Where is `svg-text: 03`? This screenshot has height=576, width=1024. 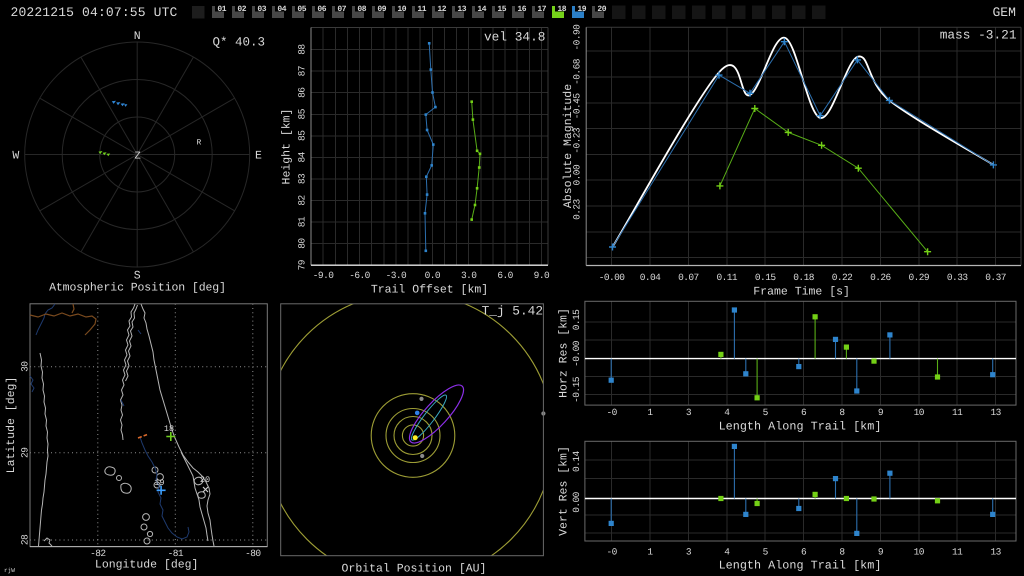
svg-text: 03 is located at coordinates (261, 9).